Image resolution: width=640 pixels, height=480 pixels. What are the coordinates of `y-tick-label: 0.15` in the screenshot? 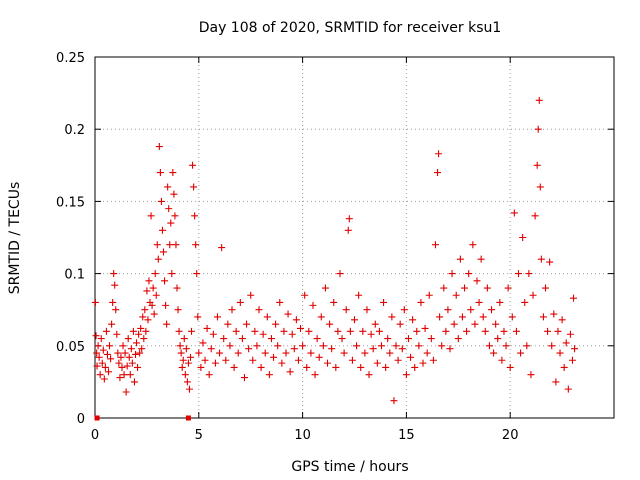 It's located at (70, 202).